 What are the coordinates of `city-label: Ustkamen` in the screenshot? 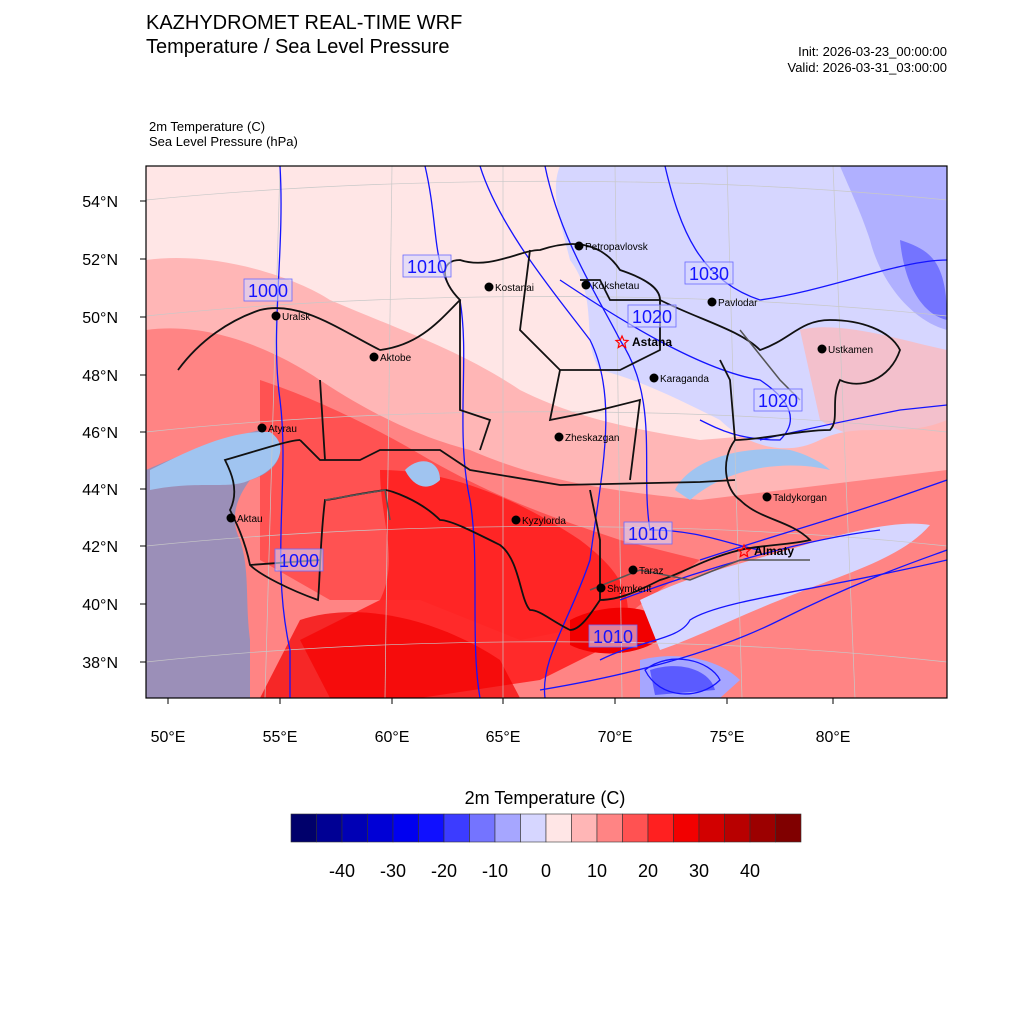 It's located at (850, 350).